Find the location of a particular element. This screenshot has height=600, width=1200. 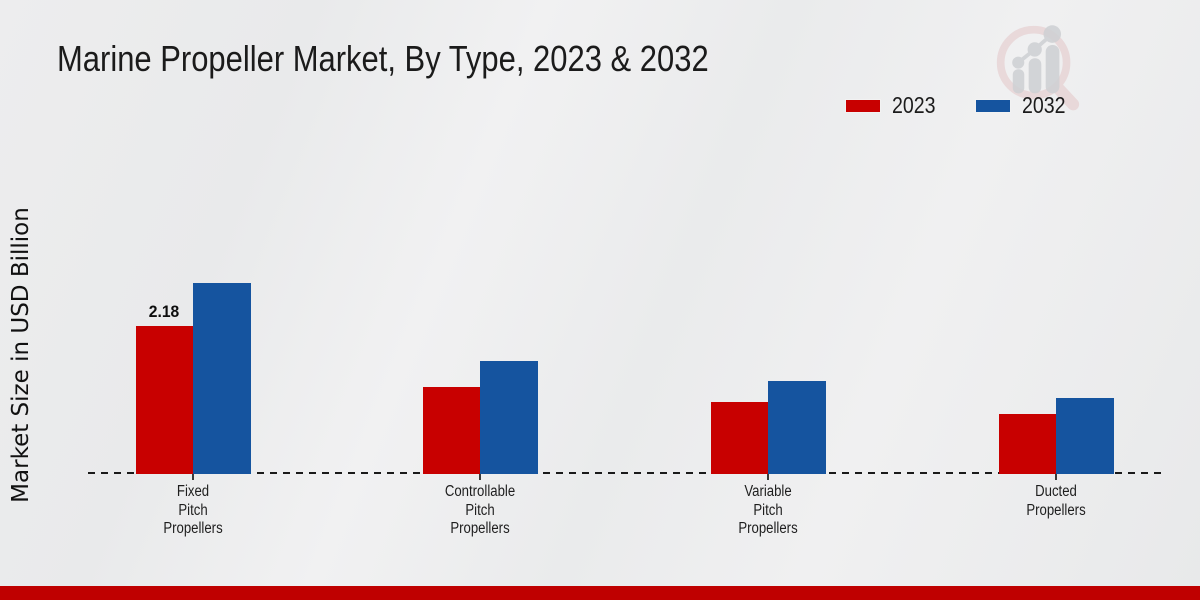

legend-item-2032: 2032 is located at coordinates (1024, 105).